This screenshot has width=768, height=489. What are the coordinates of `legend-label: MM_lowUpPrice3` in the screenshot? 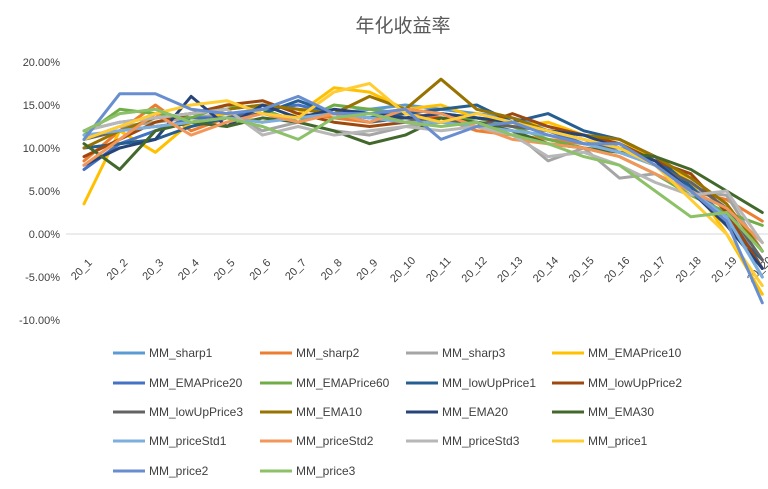 It's located at (196, 412).